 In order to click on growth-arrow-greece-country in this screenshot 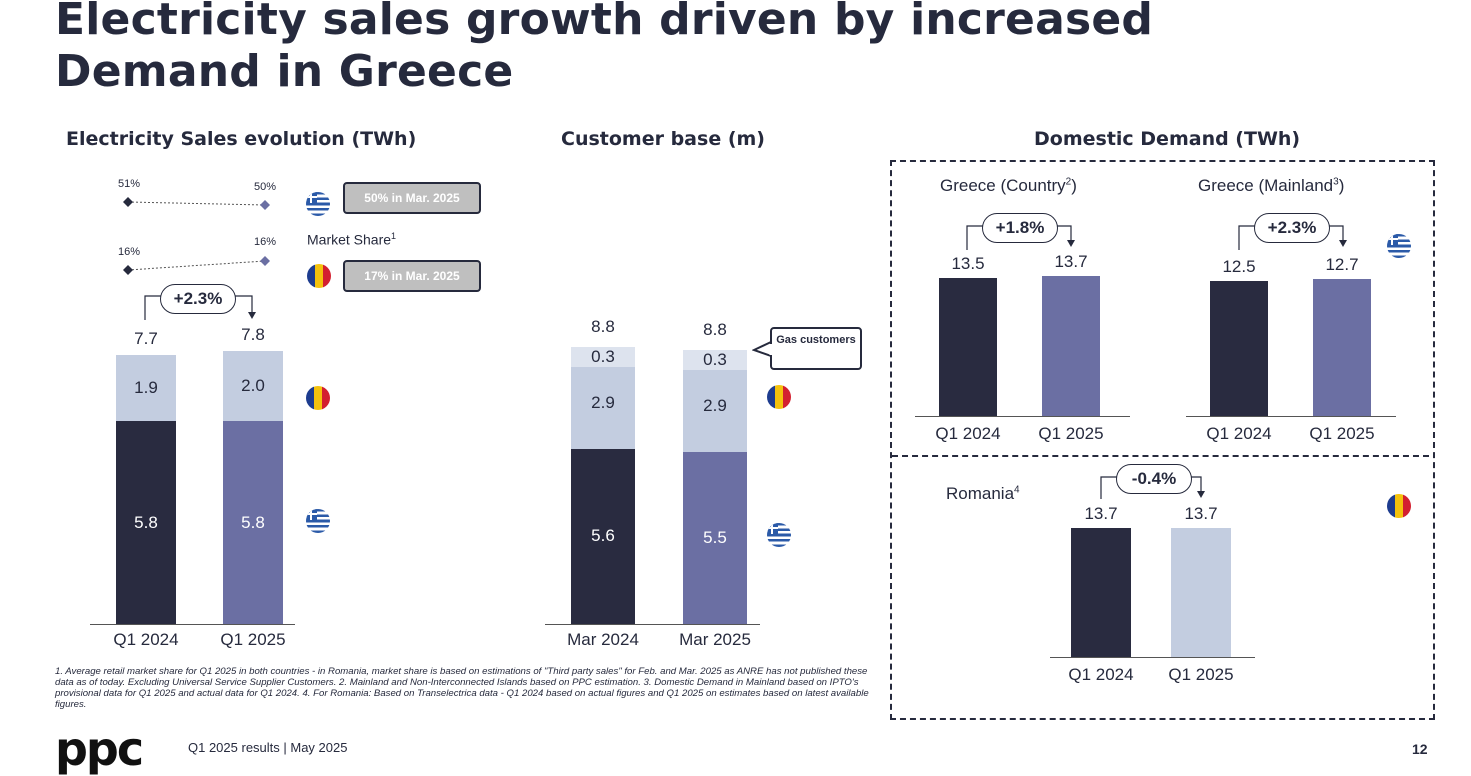, I will do `click(1020, 237)`.